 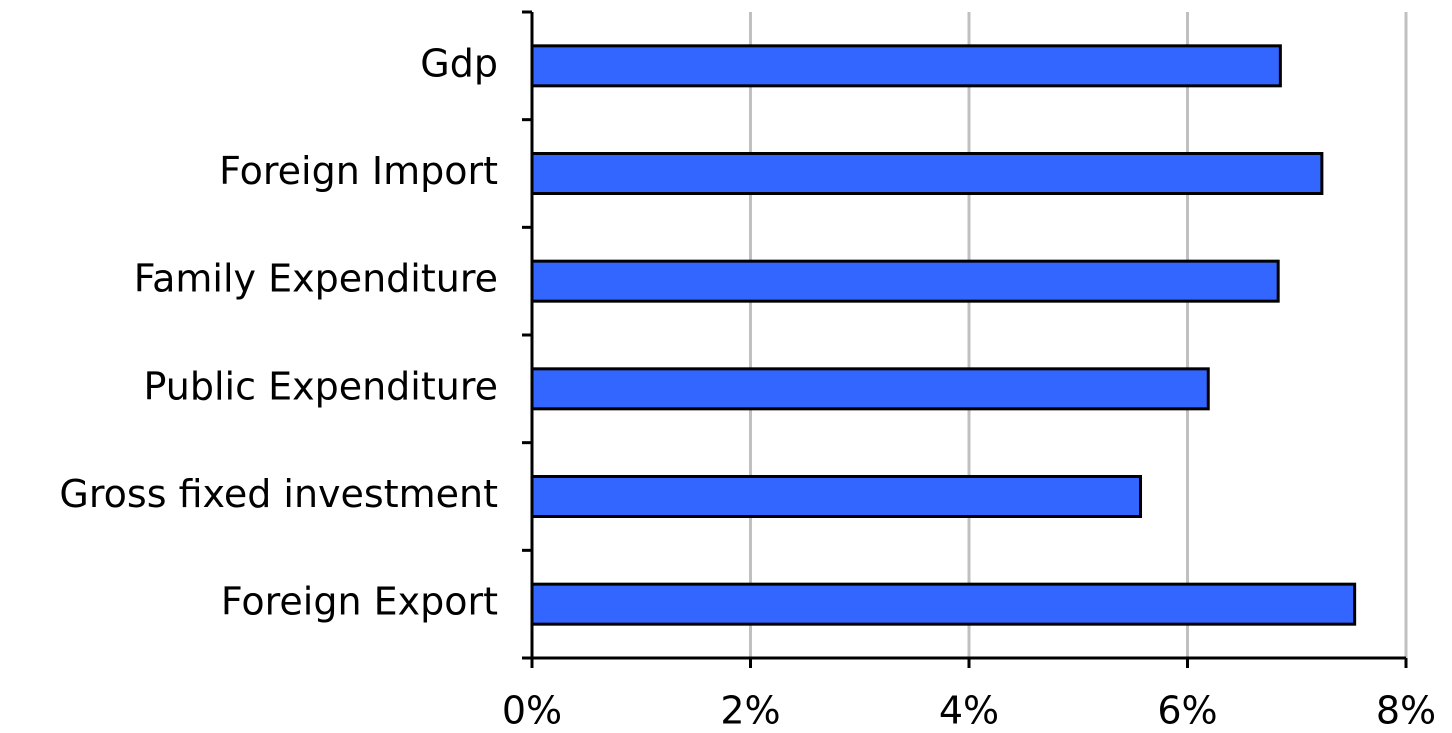 What do you see at coordinates (750, 711) in the screenshot?
I see `x-tick-label: 2%` at bounding box center [750, 711].